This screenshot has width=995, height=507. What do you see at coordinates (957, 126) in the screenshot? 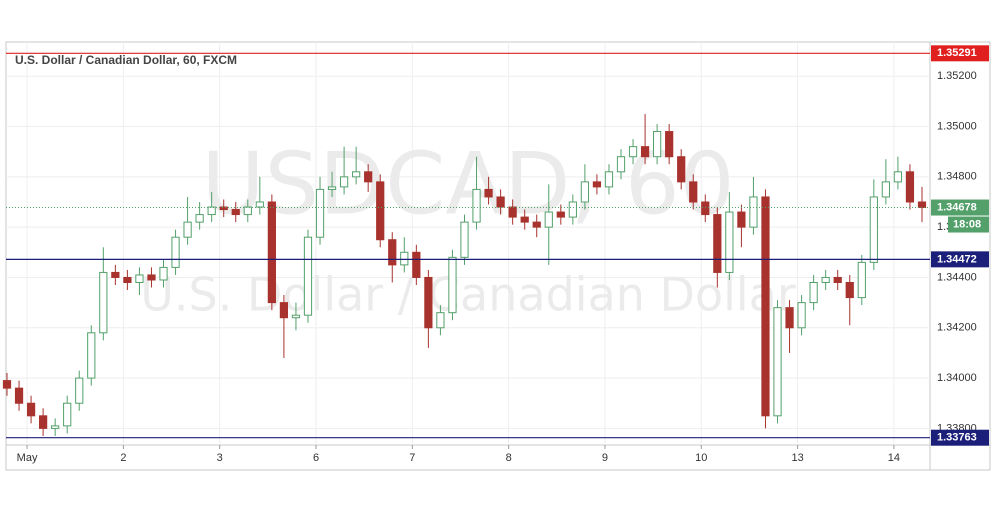
I see `y-tick-label: 1.35000` at bounding box center [957, 126].